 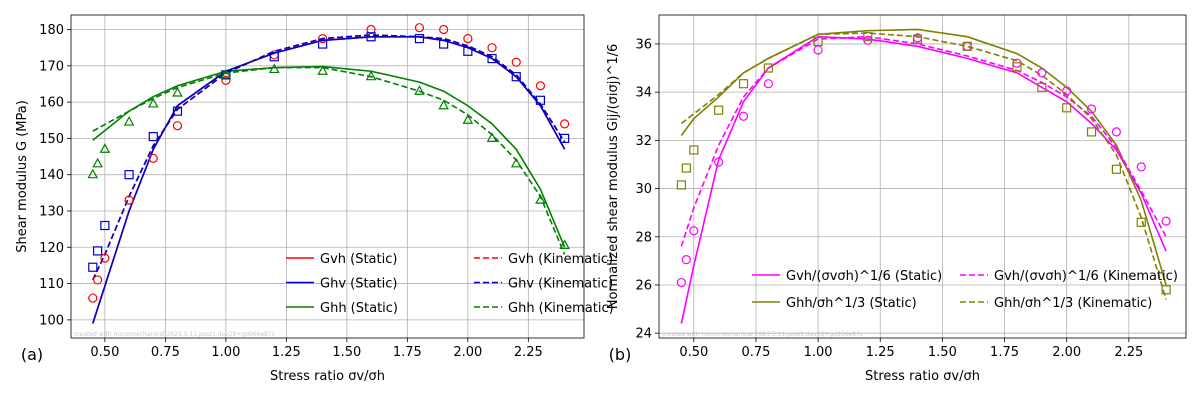 What do you see at coordinates (51, 30) in the screenshot?
I see `y-tick-label: 180` at bounding box center [51, 30].